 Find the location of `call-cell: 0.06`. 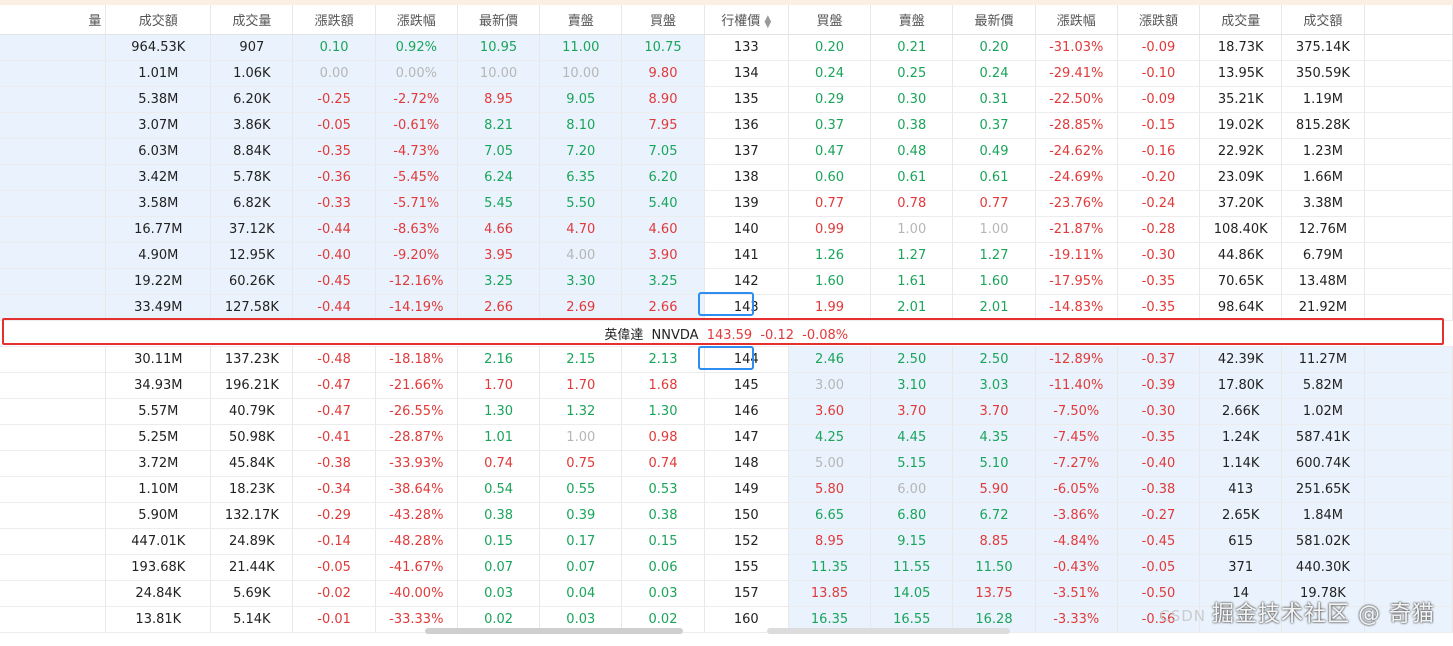

call-cell: 0.06 is located at coordinates (663, 567).